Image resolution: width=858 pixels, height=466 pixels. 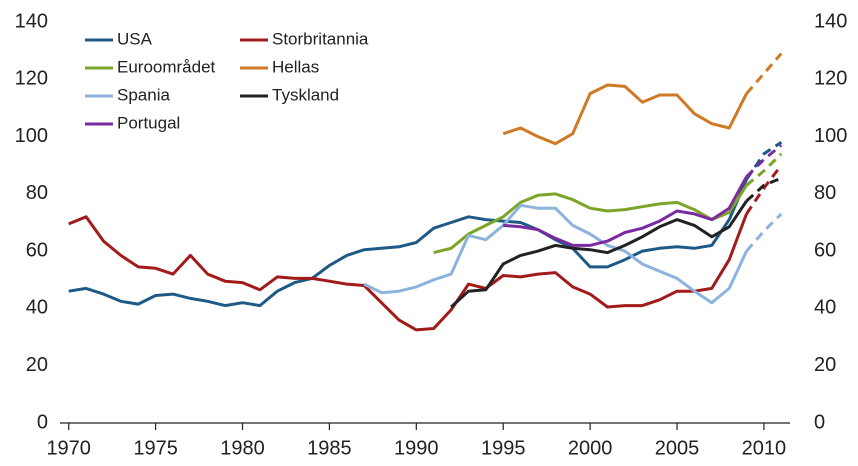 I want to click on y2-tick-label: 0, so click(x=819, y=422).